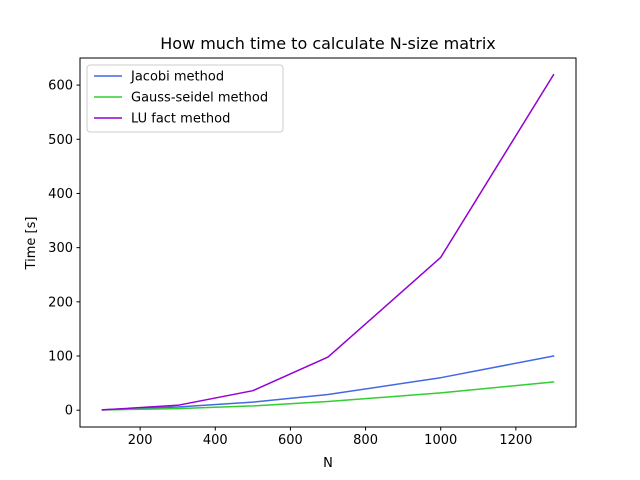 The image size is (640, 480). I want to click on x-tick-label: 1200, so click(515, 440).